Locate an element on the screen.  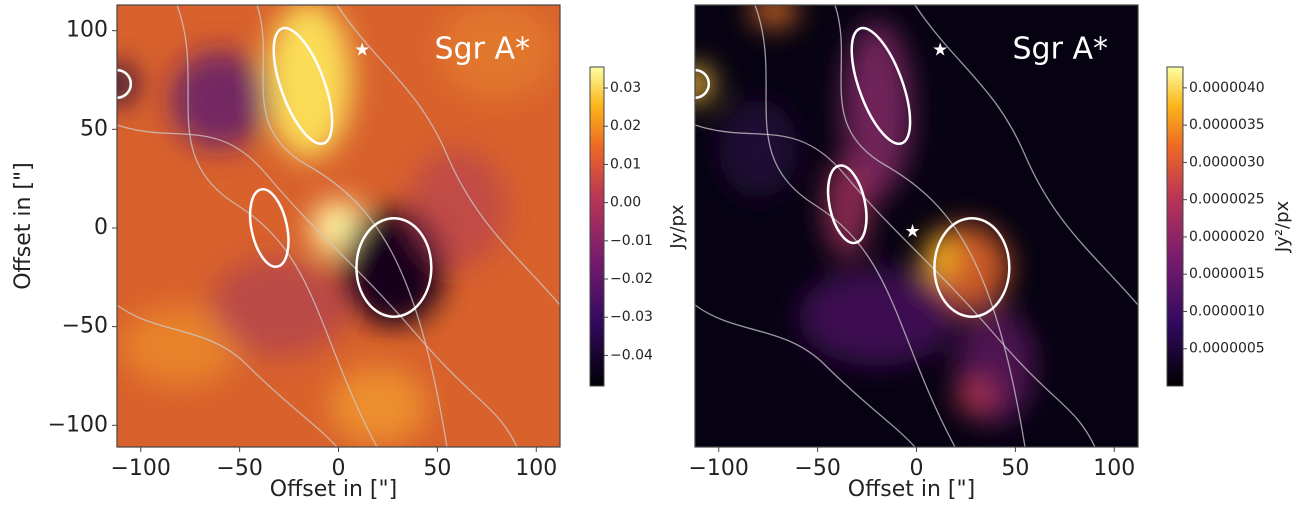
colorbar-tick-label: 0.0000035 is located at coordinates (1227, 125).